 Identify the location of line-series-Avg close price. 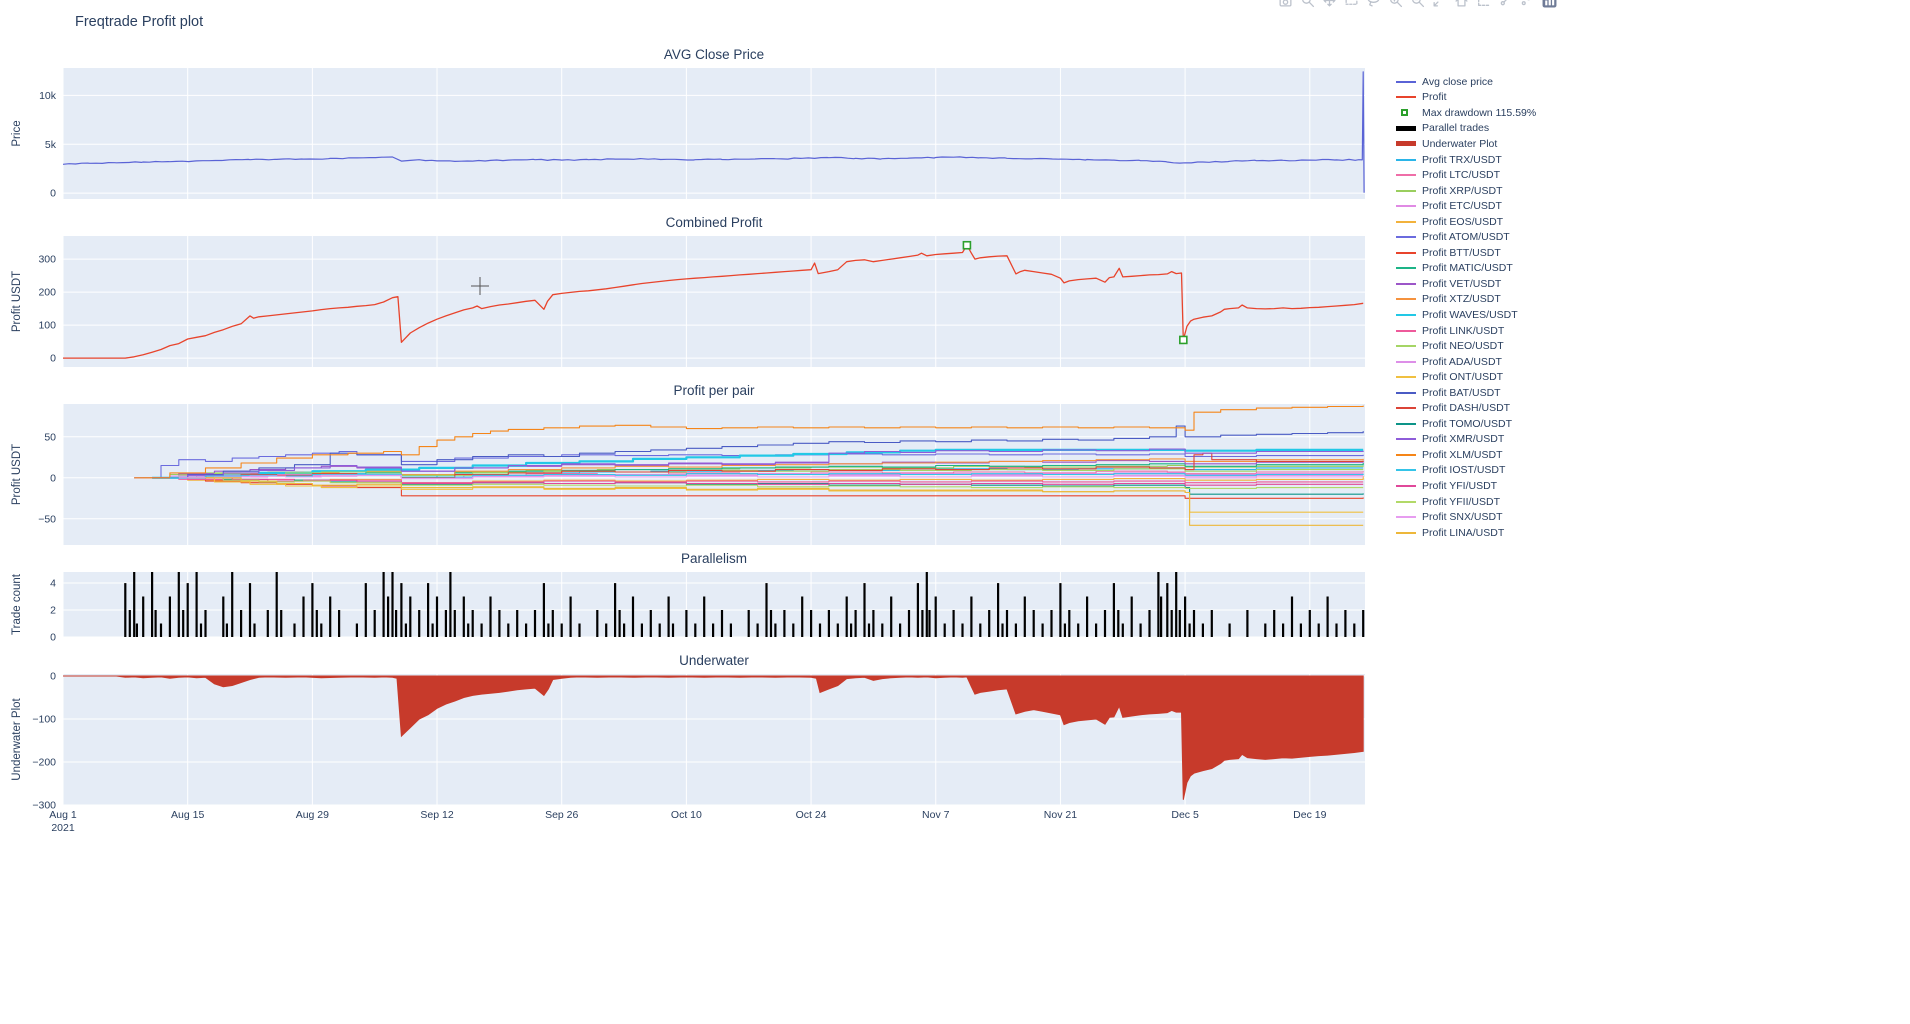
(714, 132).